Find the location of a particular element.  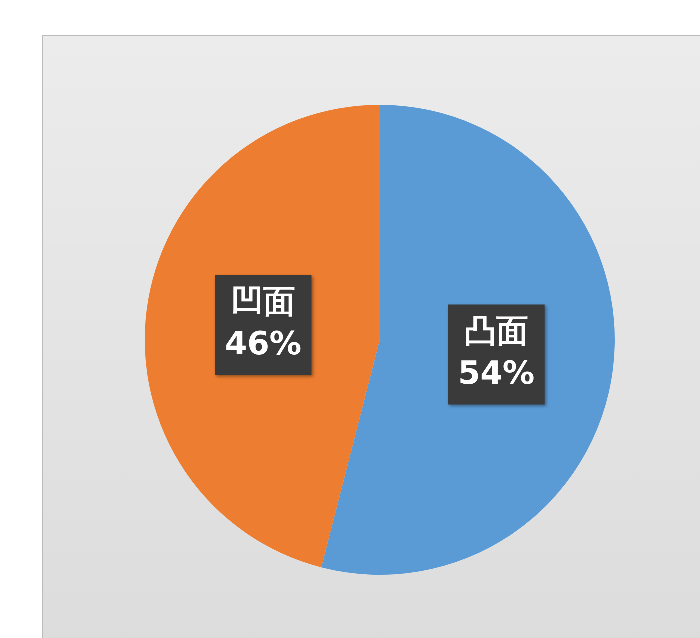

data-label: 46% is located at coordinates (263, 343).